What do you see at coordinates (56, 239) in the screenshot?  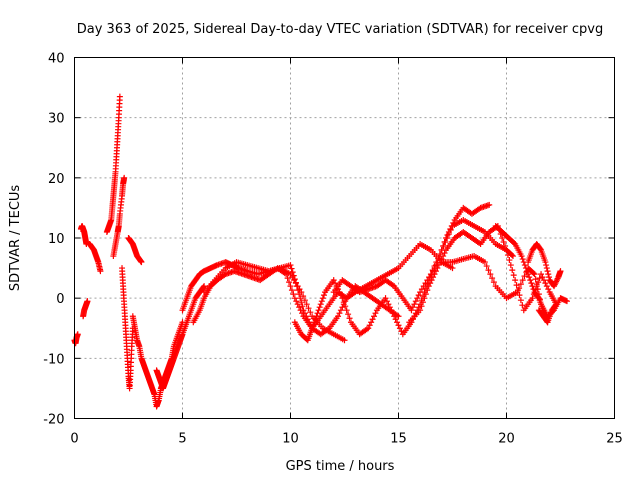 I see `y-tick-label: 10` at bounding box center [56, 239].